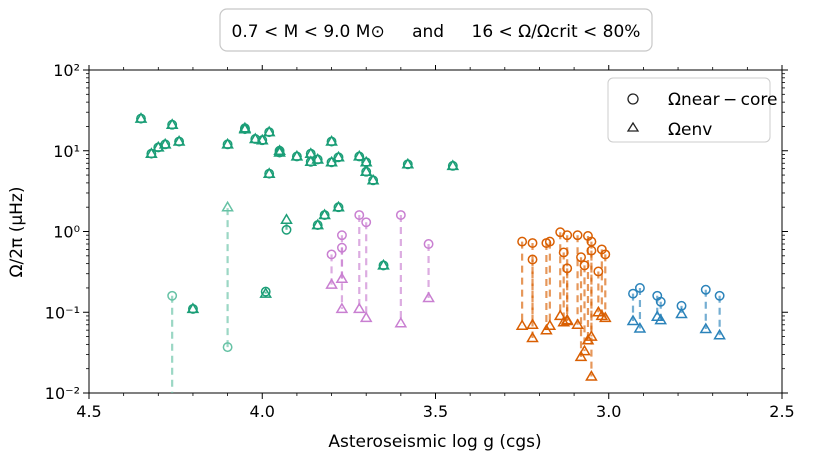  What do you see at coordinates (88, 411) in the screenshot?
I see `x-tick-label: 4.5` at bounding box center [88, 411].